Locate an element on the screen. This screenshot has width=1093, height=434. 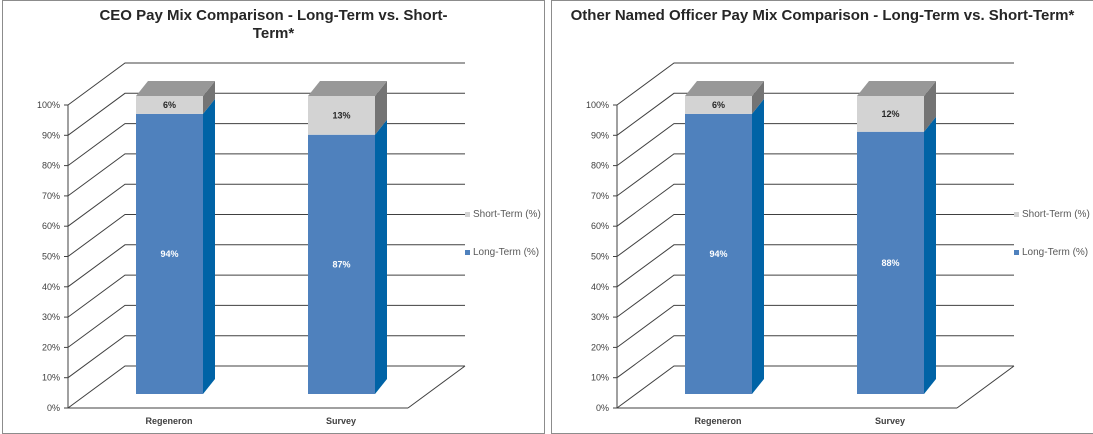
data-label: 88% is located at coordinates (890, 263).